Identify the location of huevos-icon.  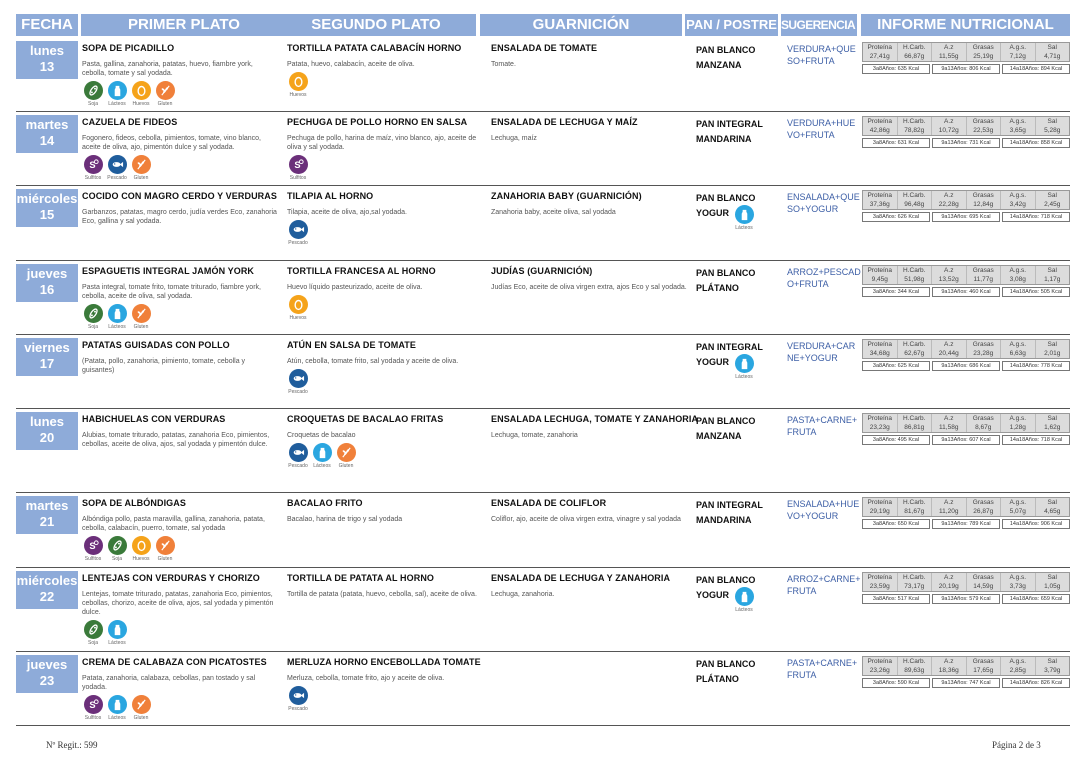
(141, 90).